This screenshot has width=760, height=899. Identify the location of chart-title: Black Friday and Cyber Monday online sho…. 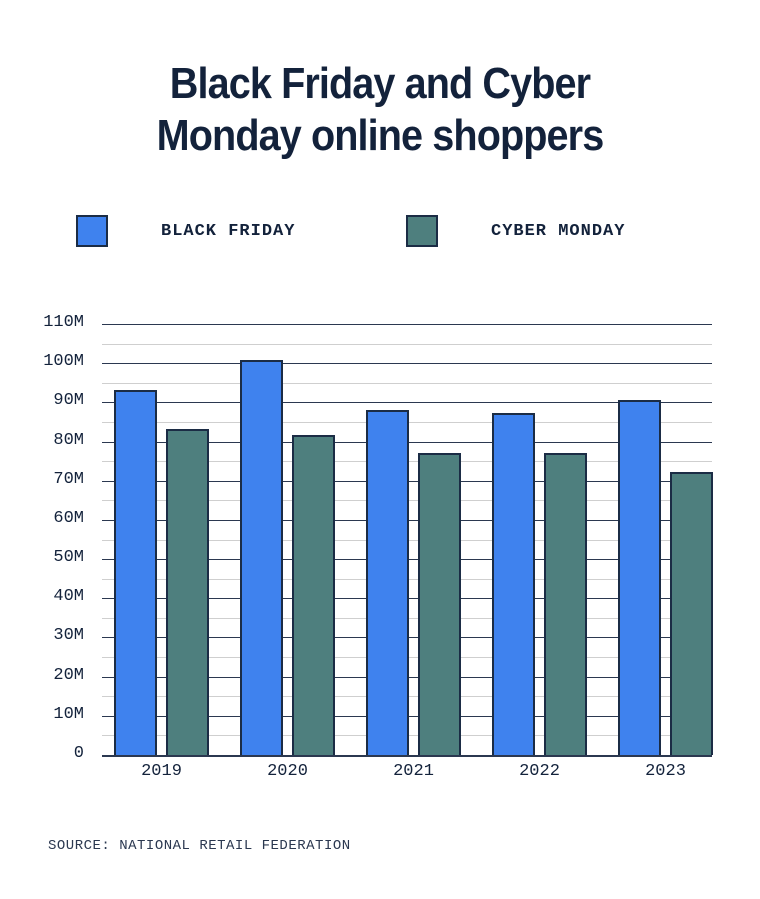
(380, 110).